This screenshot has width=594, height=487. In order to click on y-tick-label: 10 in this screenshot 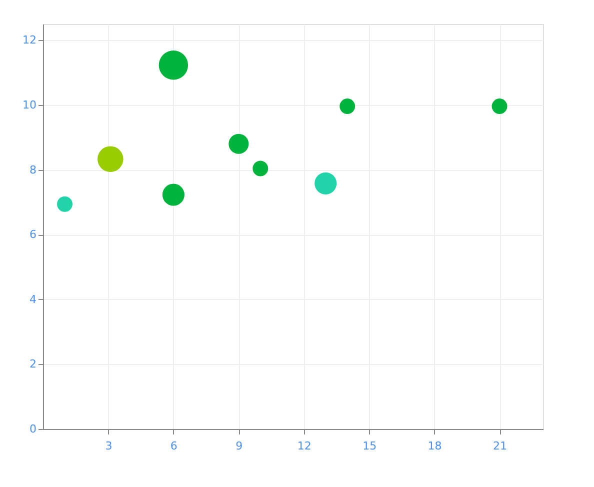, I will do `click(29, 105)`.